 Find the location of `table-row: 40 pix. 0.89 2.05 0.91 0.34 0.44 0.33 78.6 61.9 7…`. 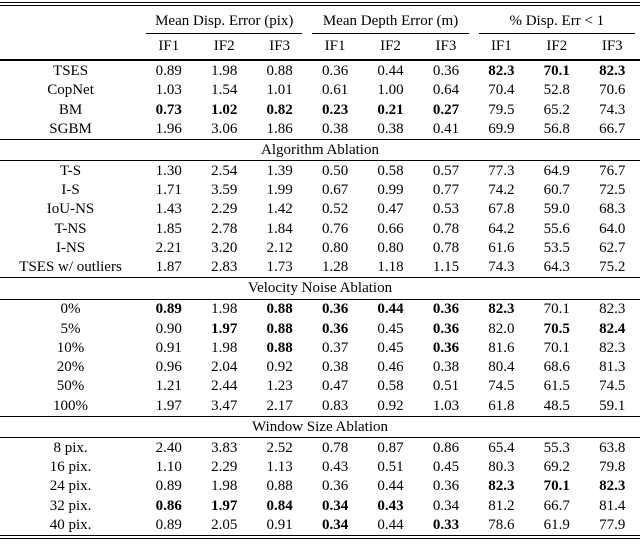

table-row: 40 pix. 0.89 2.05 0.91 0.34 0.44 0.33 78.6 61.9 7… is located at coordinates (320, 524).